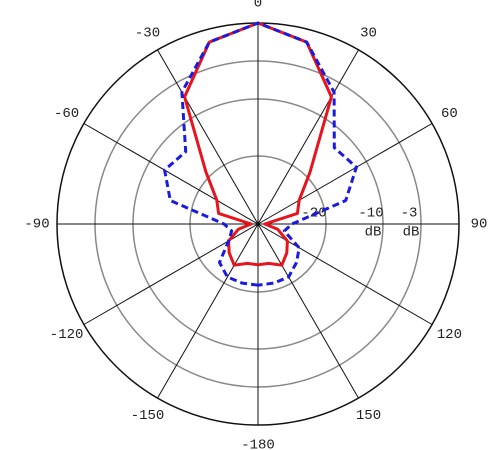  Describe the element at coordinates (258, 6) in the screenshot. I see `angle-label: 0` at that location.